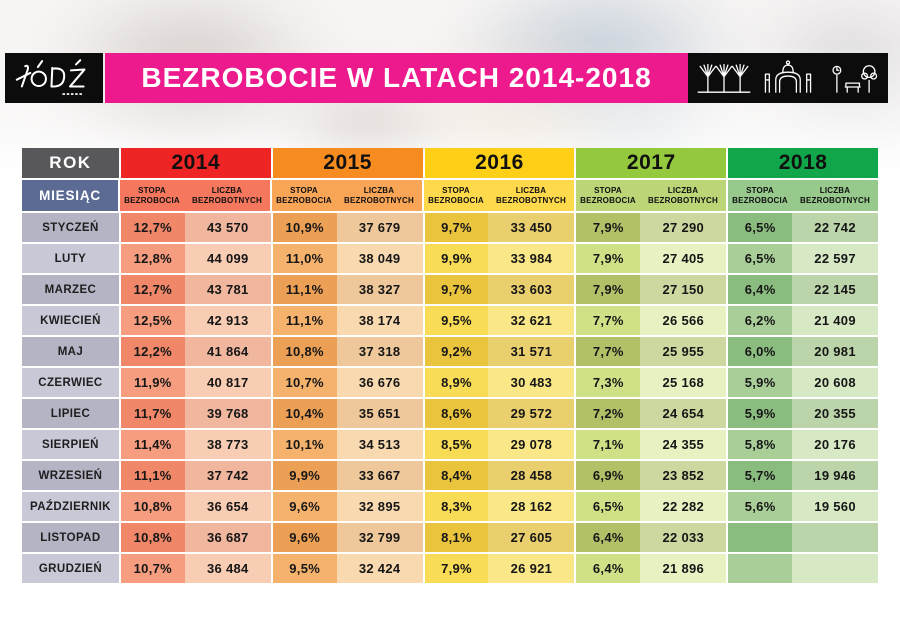 Image resolution: width=900 pixels, height=636 pixels. Describe the element at coordinates (835, 444) in the screenshot. I see `liczba-cell: 20 176` at that location.